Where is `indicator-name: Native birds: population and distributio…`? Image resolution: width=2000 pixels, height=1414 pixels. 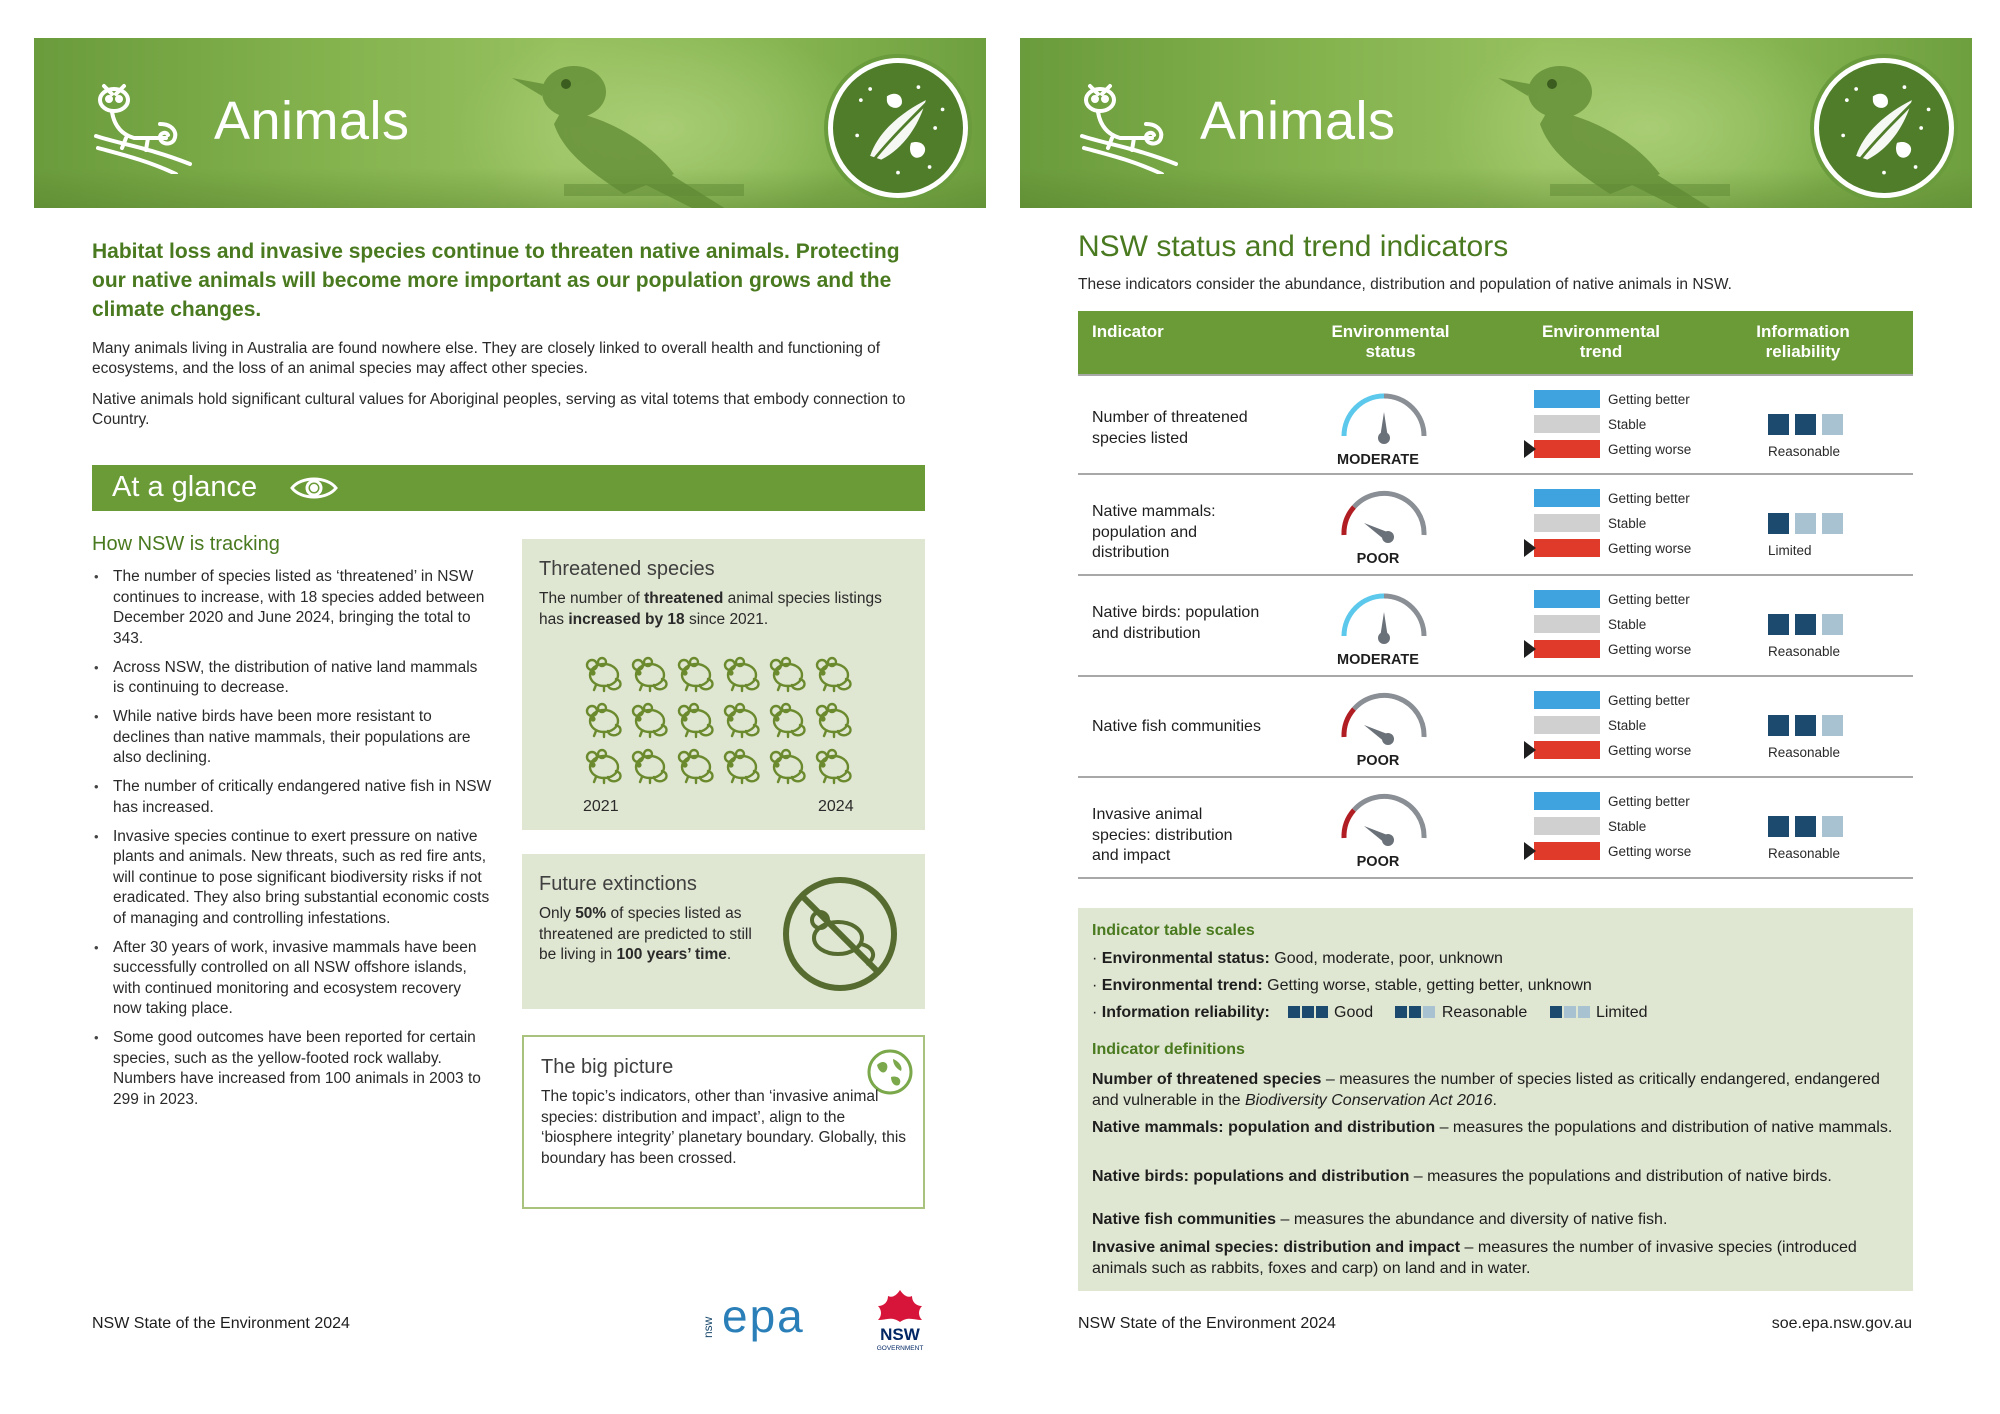 indicator-name: Native birds: population and distributio… is located at coordinates (1176, 623).